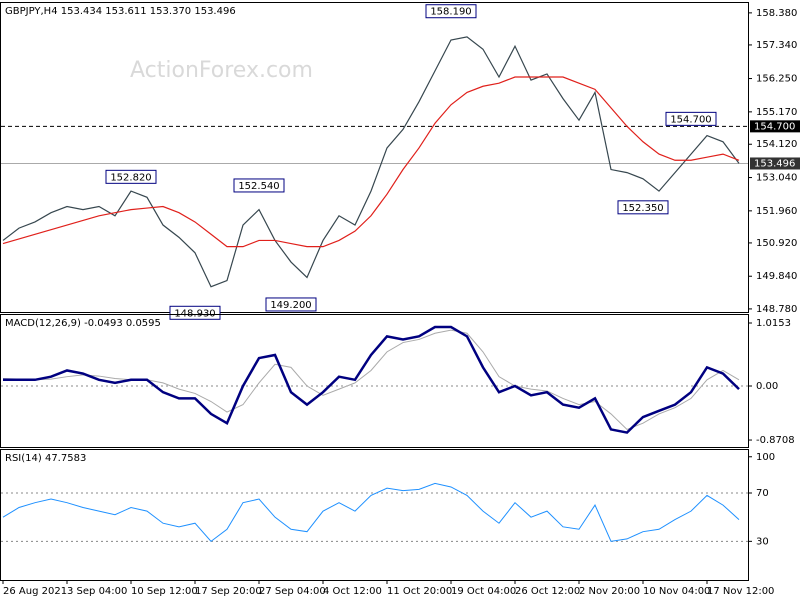  What do you see at coordinates (762, 493) in the screenshot?
I see `y-tick-label: 70` at bounding box center [762, 493].